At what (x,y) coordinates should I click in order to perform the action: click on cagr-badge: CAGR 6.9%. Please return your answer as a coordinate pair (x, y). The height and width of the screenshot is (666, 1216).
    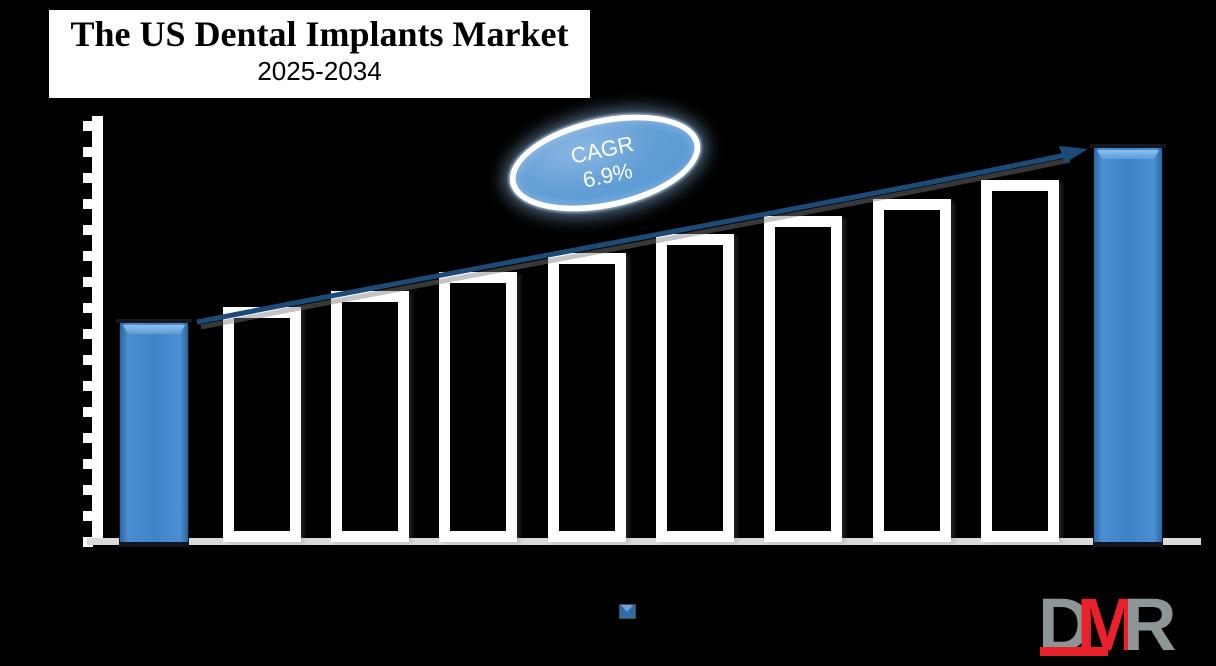
    Looking at the image, I should click on (605, 163).